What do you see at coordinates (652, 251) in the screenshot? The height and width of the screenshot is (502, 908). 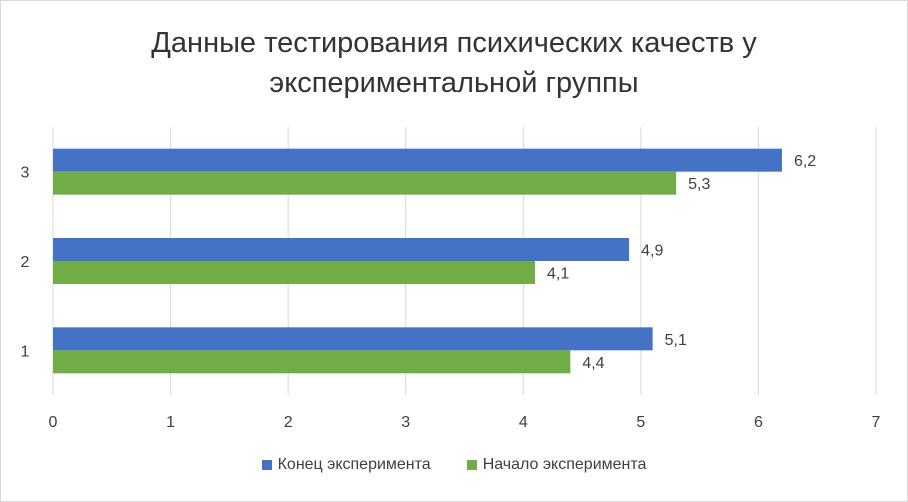 I see `data-label-end-2: 4,9` at bounding box center [652, 251].